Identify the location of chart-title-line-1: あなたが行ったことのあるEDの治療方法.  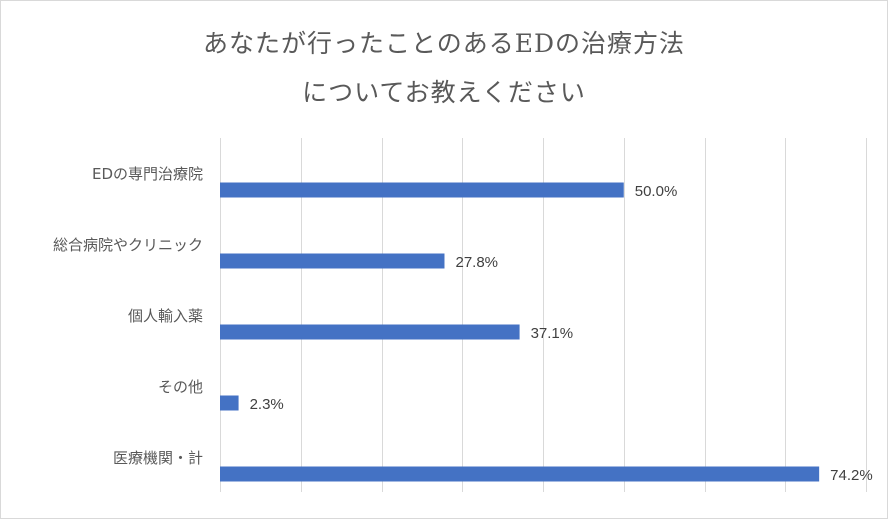
(444, 43).